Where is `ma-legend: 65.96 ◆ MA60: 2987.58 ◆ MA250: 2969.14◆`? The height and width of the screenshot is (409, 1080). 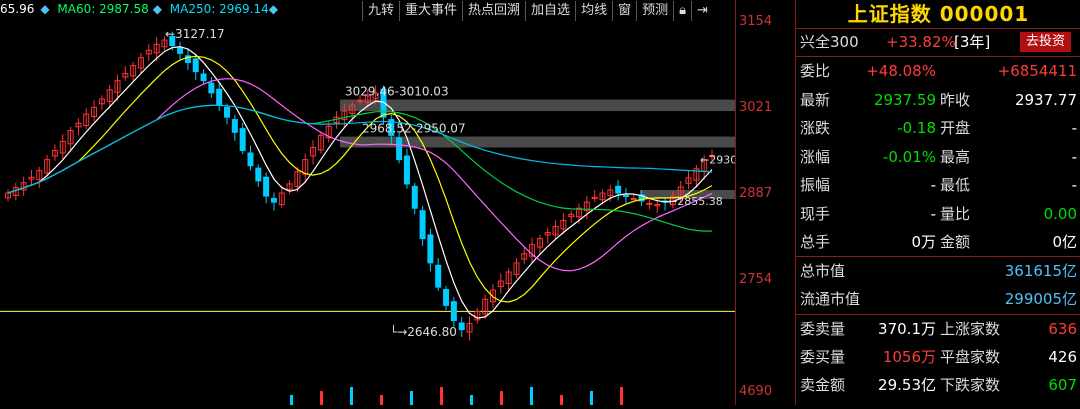 ma-legend: 65.96 ◆ MA60: 2987.58 ◆ MA250: 2969.14◆ is located at coordinates (139, 9).